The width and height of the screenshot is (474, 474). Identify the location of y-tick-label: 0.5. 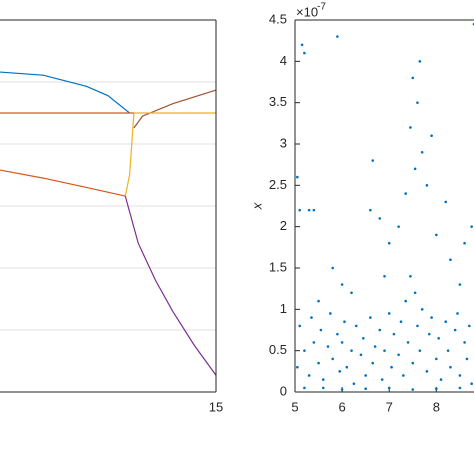
(278, 349).